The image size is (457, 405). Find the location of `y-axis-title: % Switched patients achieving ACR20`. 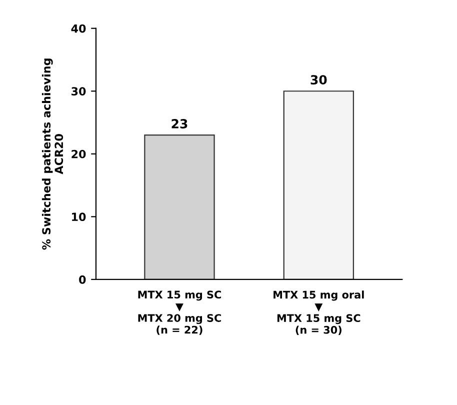

y-axis-title: % Switched patients achieving ACR20 is located at coordinates (53, 154).